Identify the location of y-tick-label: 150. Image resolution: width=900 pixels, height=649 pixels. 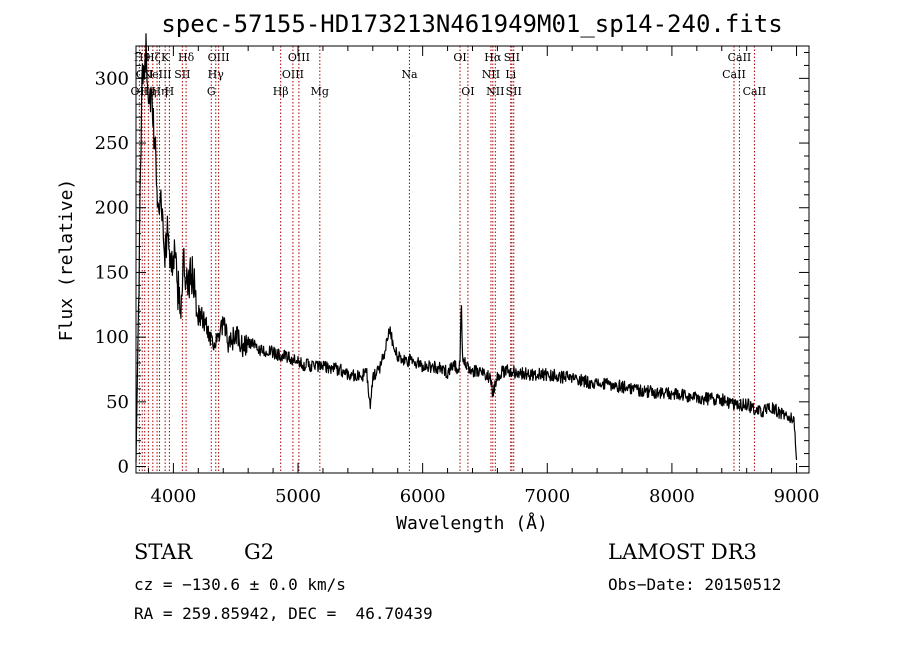
(112, 272).